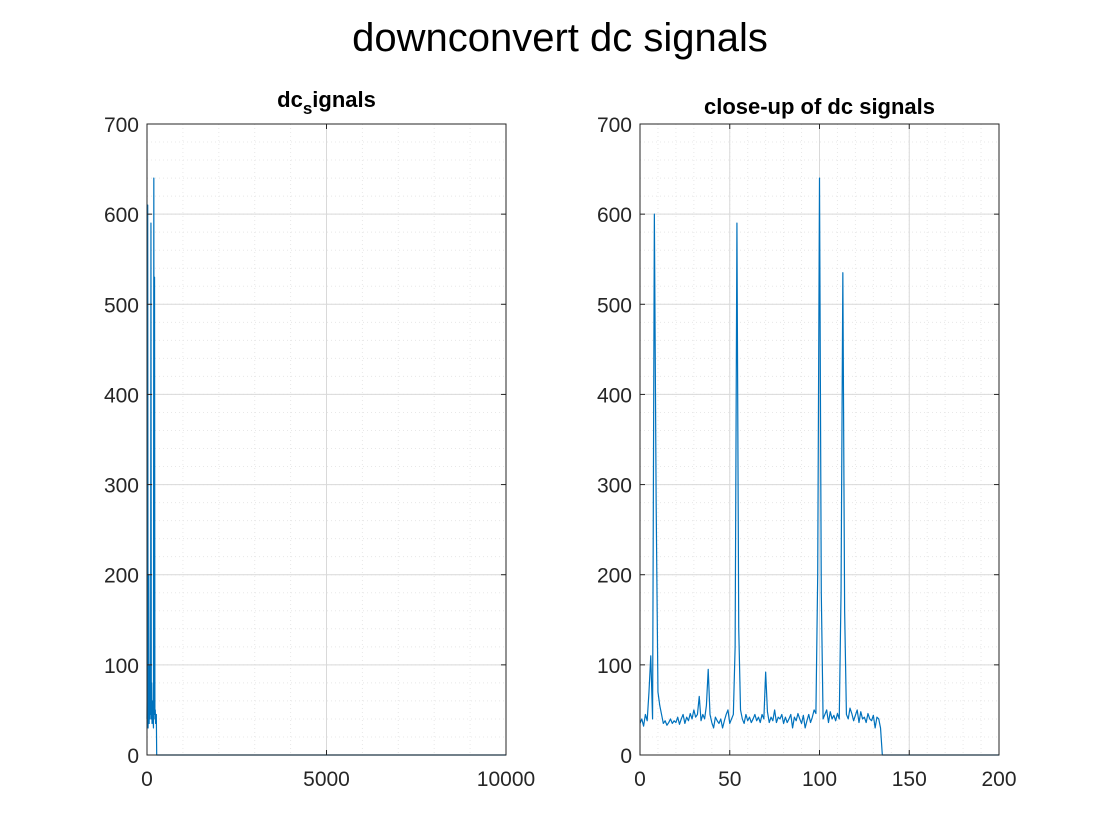 Image resolution: width=1120 pixels, height=840 pixels. Describe the element at coordinates (729, 779) in the screenshot. I see `x-tick-label: 50` at that location.